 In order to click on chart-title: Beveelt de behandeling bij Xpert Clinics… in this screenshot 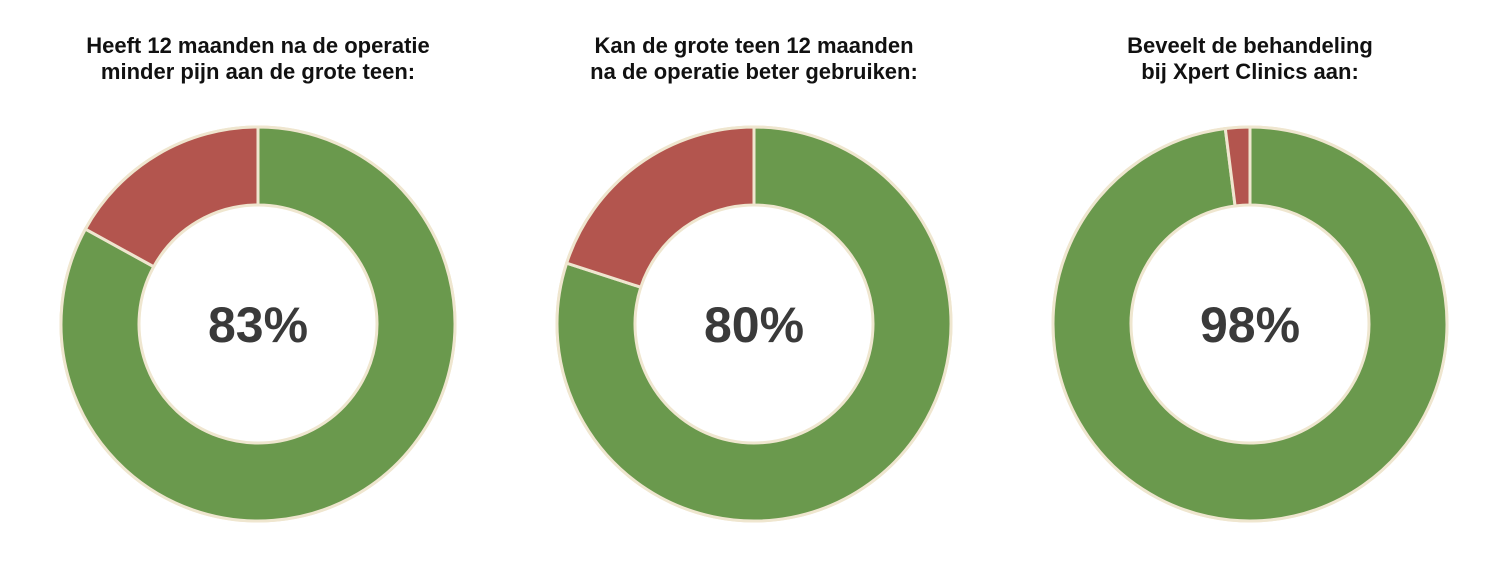, I will do `click(1250, 58)`.